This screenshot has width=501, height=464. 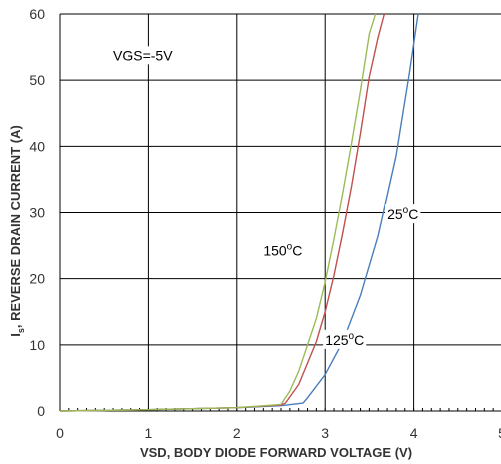 What do you see at coordinates (37, 80) in the screenshot?
I see `y-tick-label: 50` at bounding box center [37, 80].